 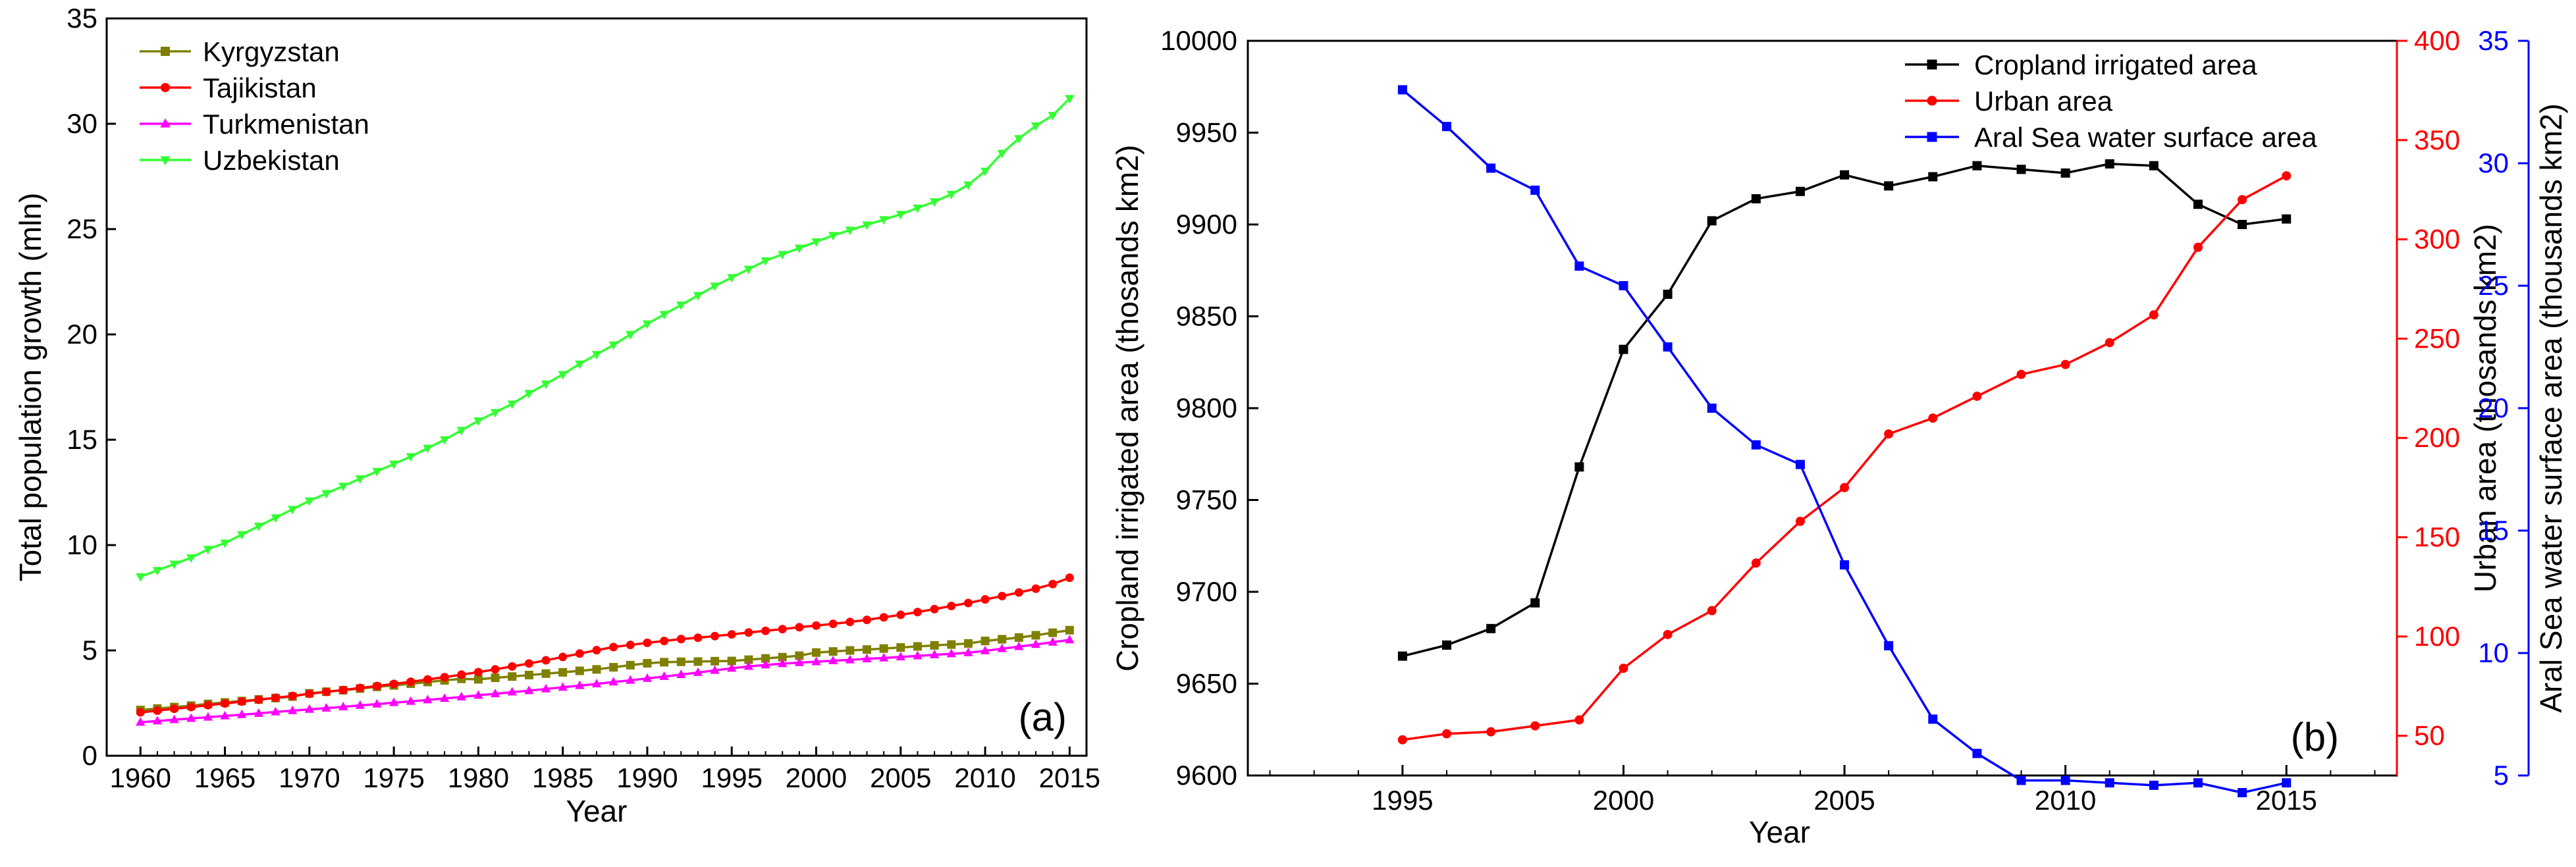 I want to click on legend-label-tajikistan: Tajikistan, so click(x=260, y=87).